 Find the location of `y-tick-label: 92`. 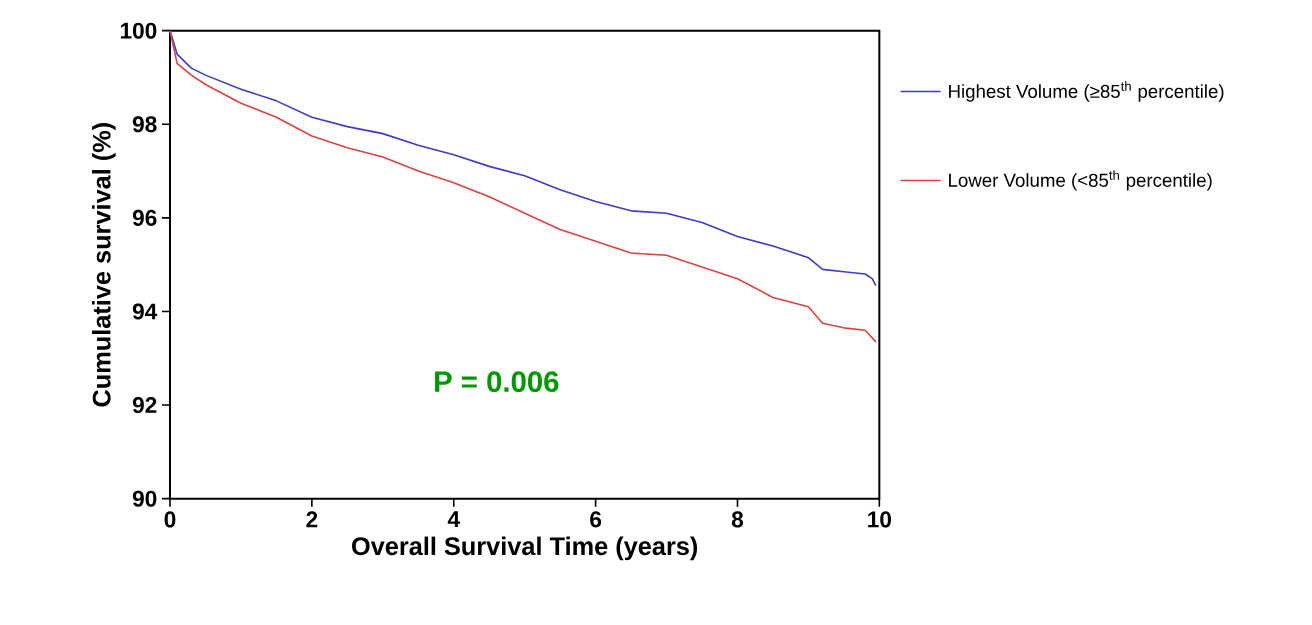

y-tick-label: 92 is located at coordinates (144, 404).